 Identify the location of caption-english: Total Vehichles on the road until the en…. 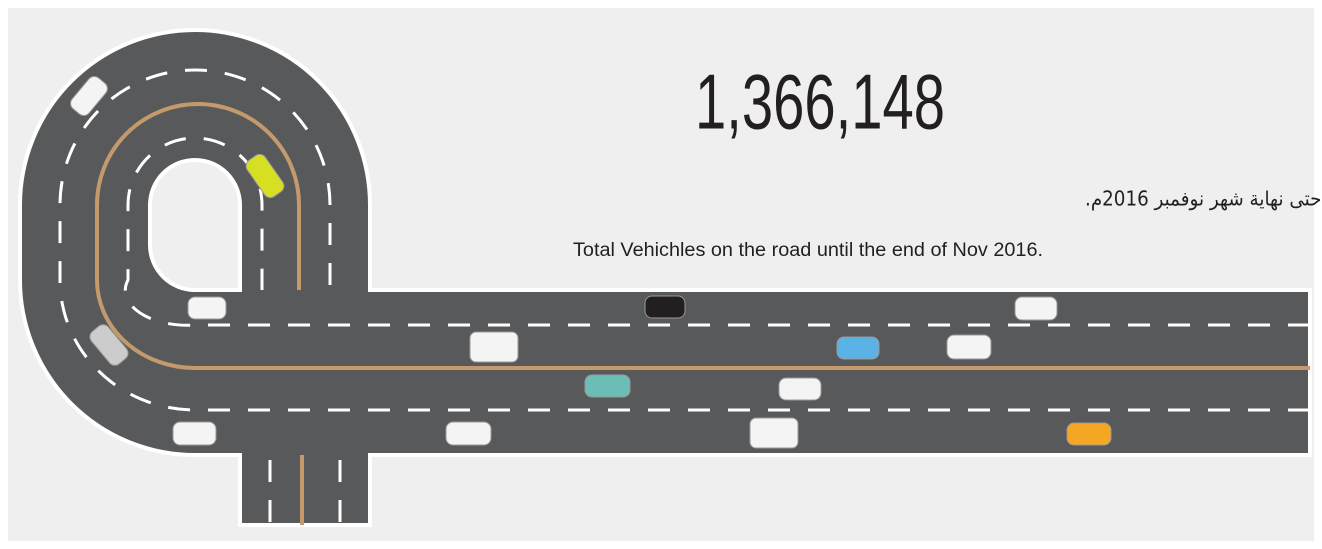
(808, 250).